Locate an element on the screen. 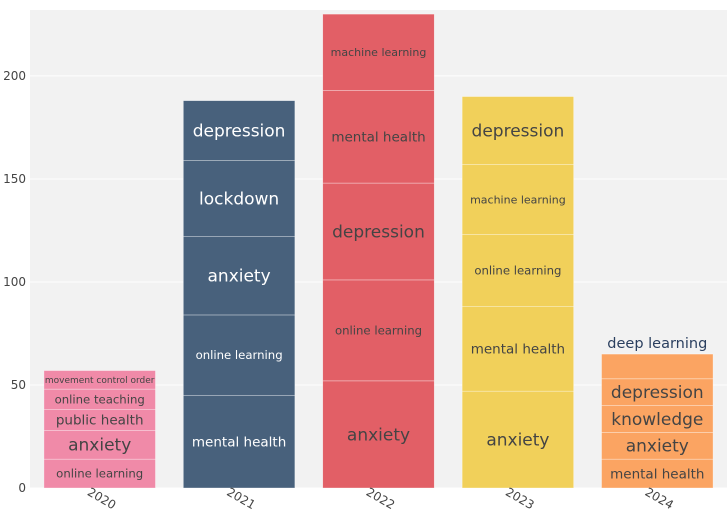 The width and height of the screenshot is (727, 525). y-tick-label: 0 is located at coordinates (22, 488).